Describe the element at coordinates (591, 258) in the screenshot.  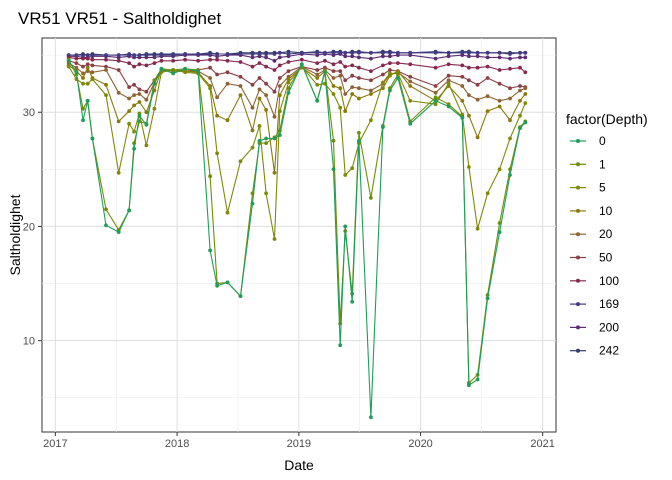
I see `legend-item-50: 50` at that location.